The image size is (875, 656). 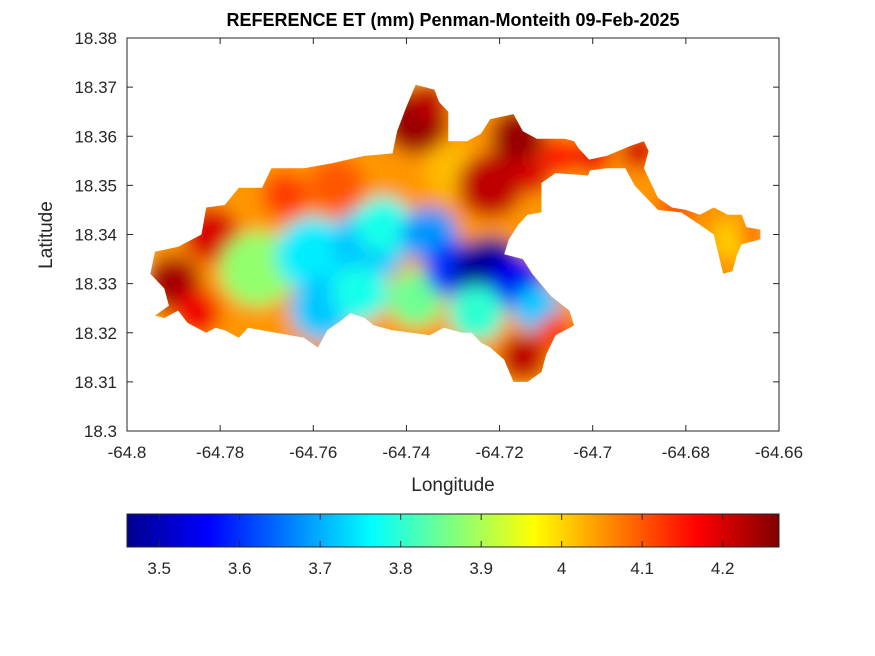 What do you see at coordinates (95, 136) in the screenshot?
I see `y-tick-label: 18.36` at bounding box center [95, 136].